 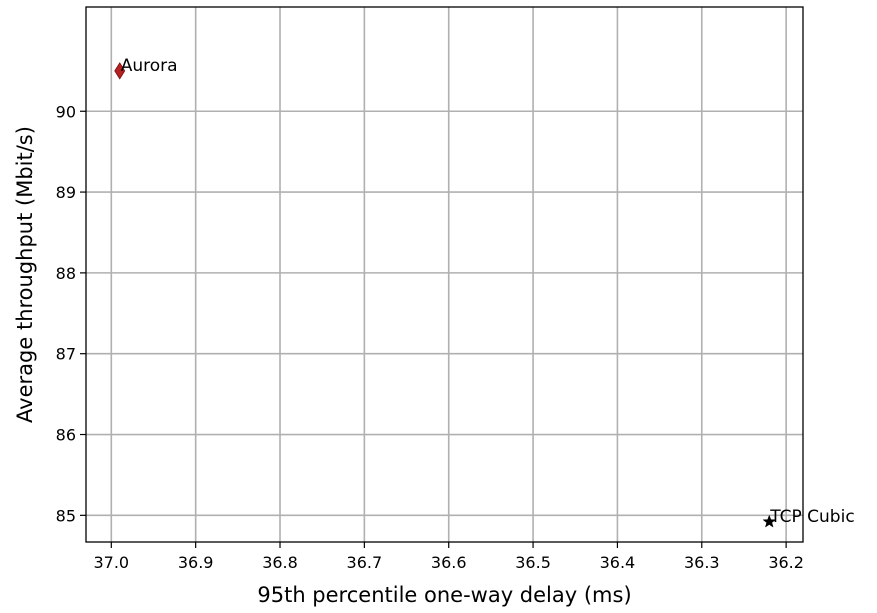 I want to click on x-tick-label: 36.4, so click(x=618, y=562).